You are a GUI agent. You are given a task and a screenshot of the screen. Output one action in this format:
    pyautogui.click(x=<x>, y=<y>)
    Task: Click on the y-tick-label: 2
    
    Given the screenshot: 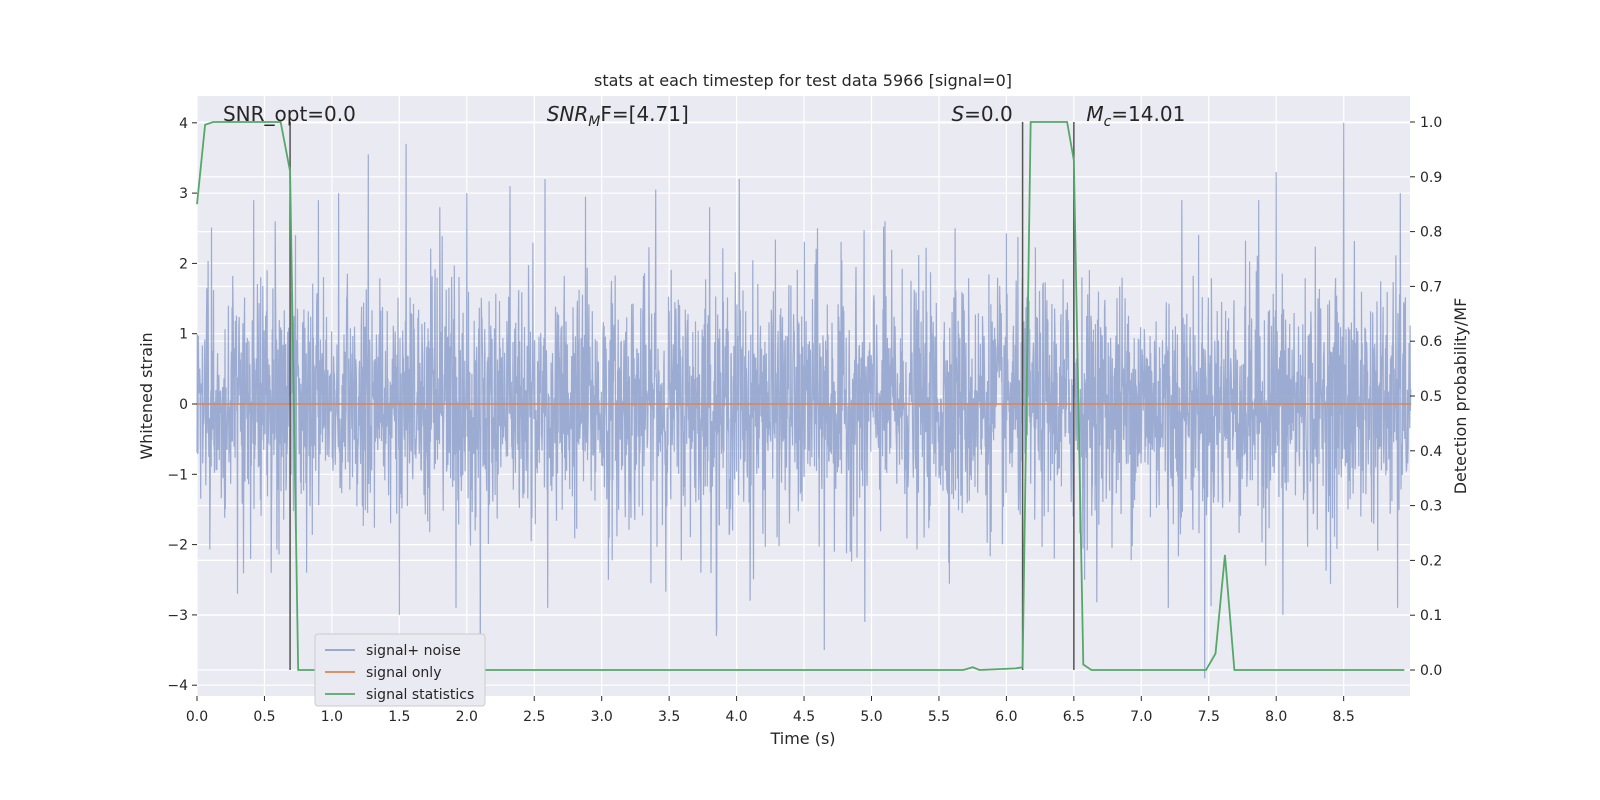 What is the action you would take?
    pyautogui.click(x=183, y=264)
    